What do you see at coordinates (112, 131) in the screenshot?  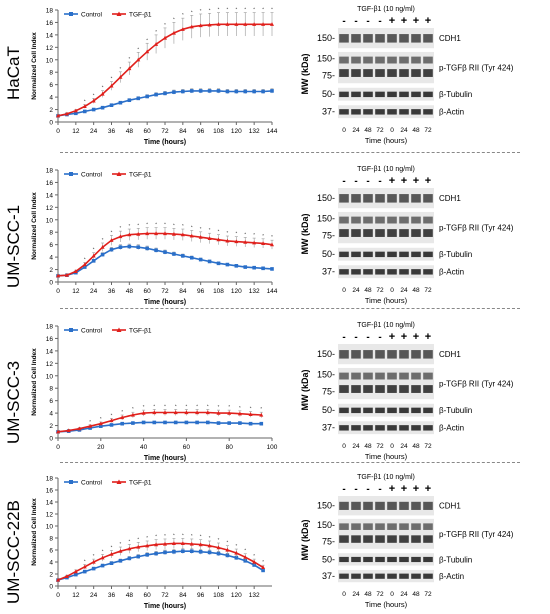 I see `x-tick-label: 36` at bounding box center [112, 131].